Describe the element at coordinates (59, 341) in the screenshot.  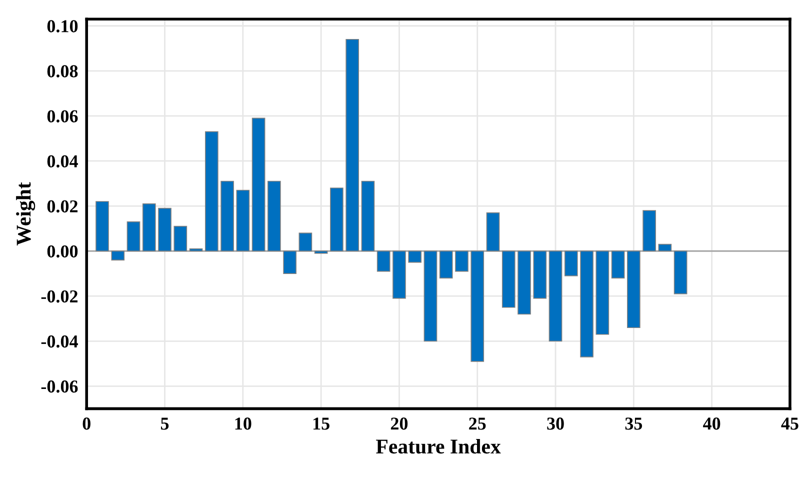
I see `y-tick-label: -0.04` at that location.